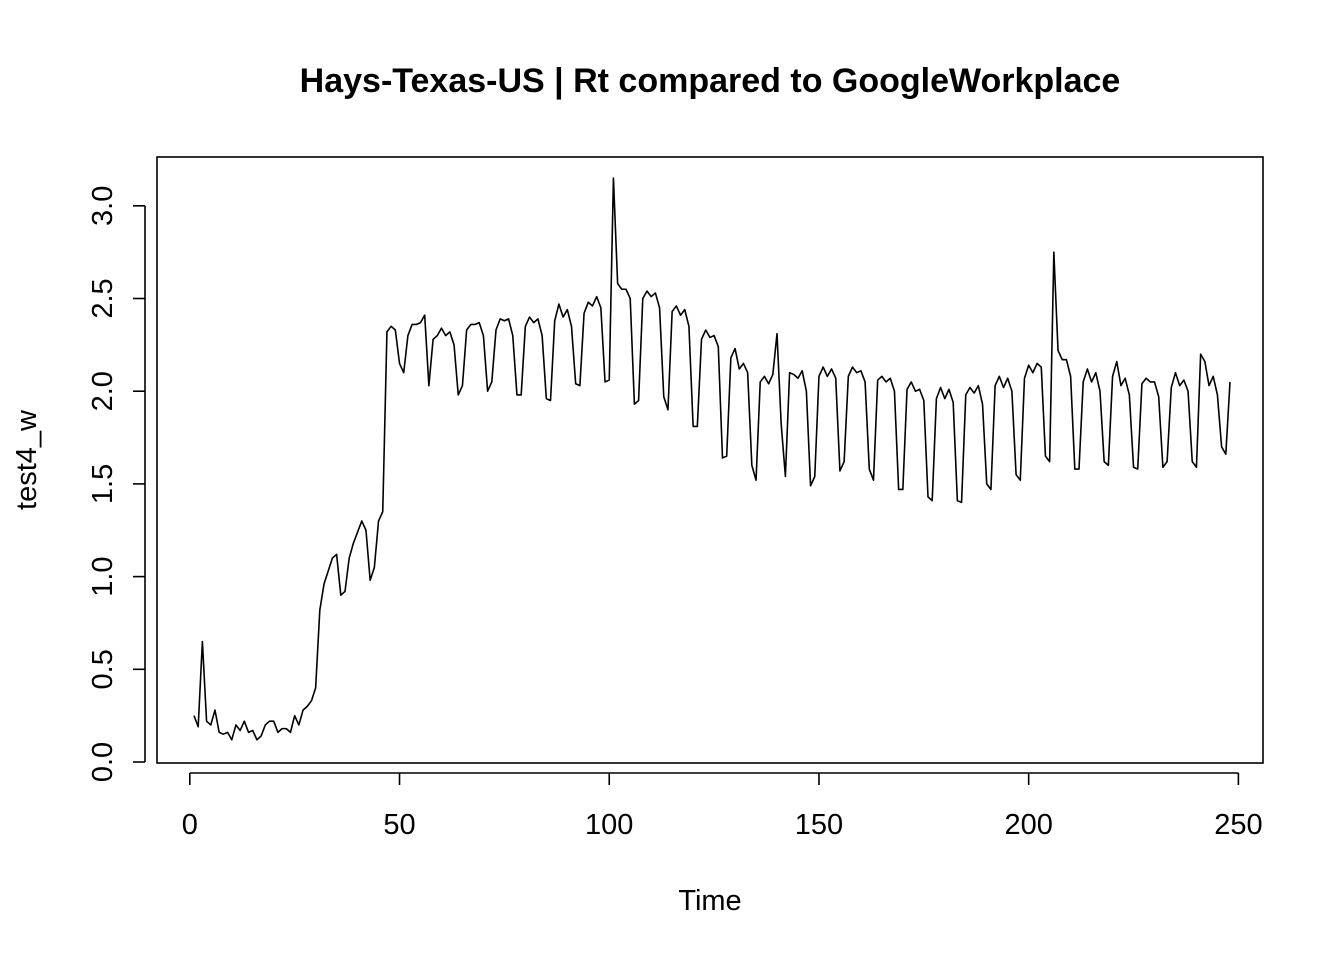  Describe the element at coordinates (27, 459) in the screenshot. I see `y-axis-label: test4_w` at that location.